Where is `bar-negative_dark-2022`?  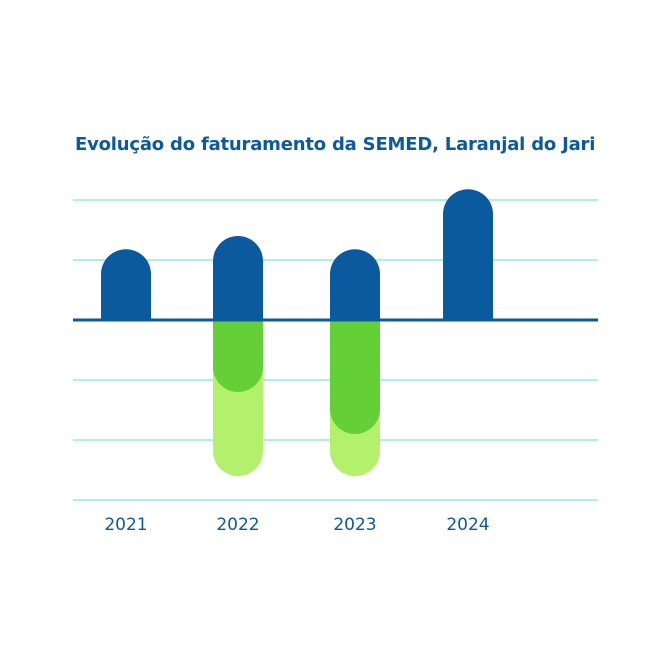 bar-negative_dark-2022 is located at coordinates (238, 356).